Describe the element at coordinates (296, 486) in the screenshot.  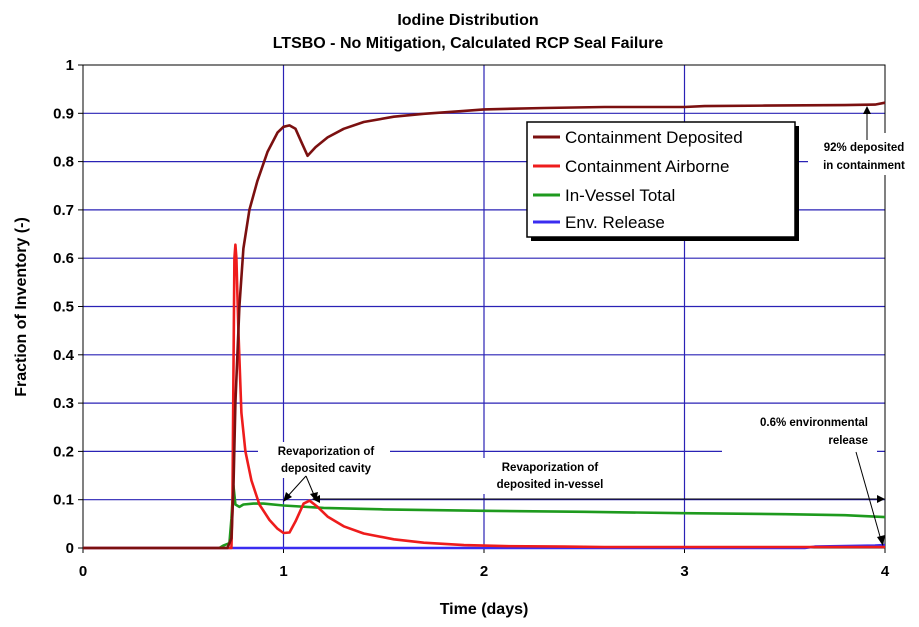
I see `annotation-cavity-arrow-left` at that location.